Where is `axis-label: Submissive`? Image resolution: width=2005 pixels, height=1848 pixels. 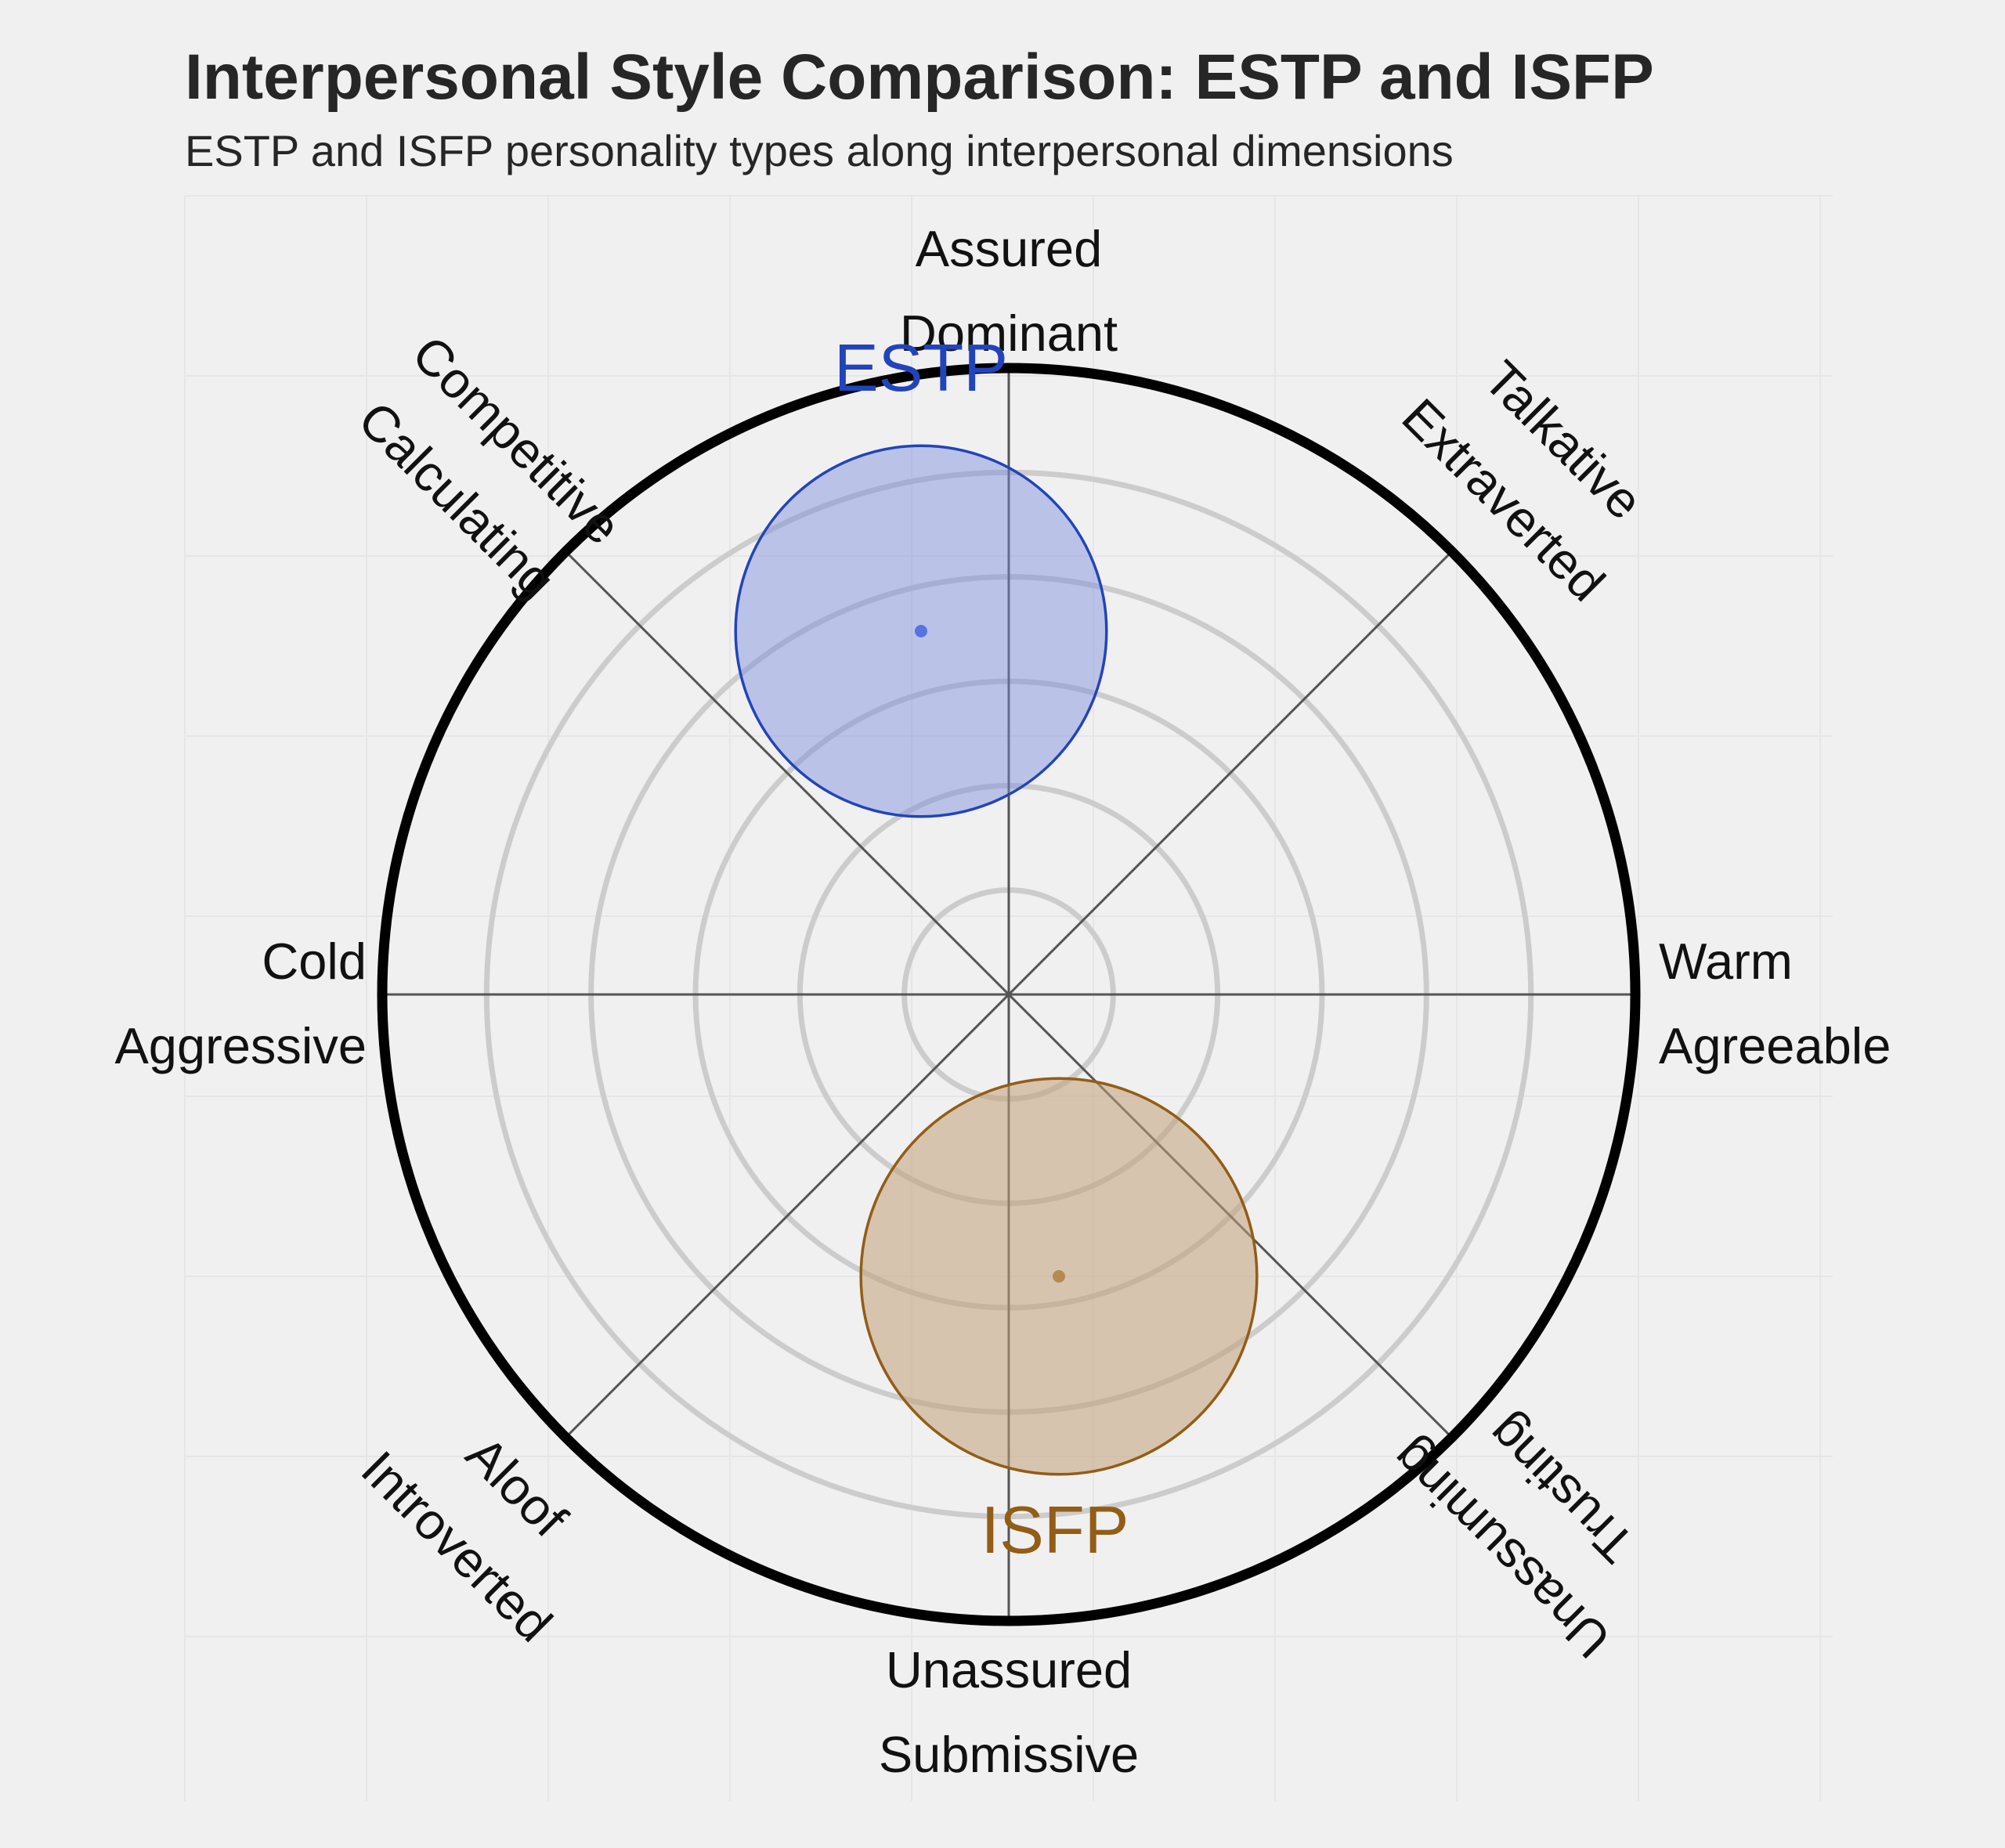 axis-label: Submissive is located at coordinates (1009, 1754).